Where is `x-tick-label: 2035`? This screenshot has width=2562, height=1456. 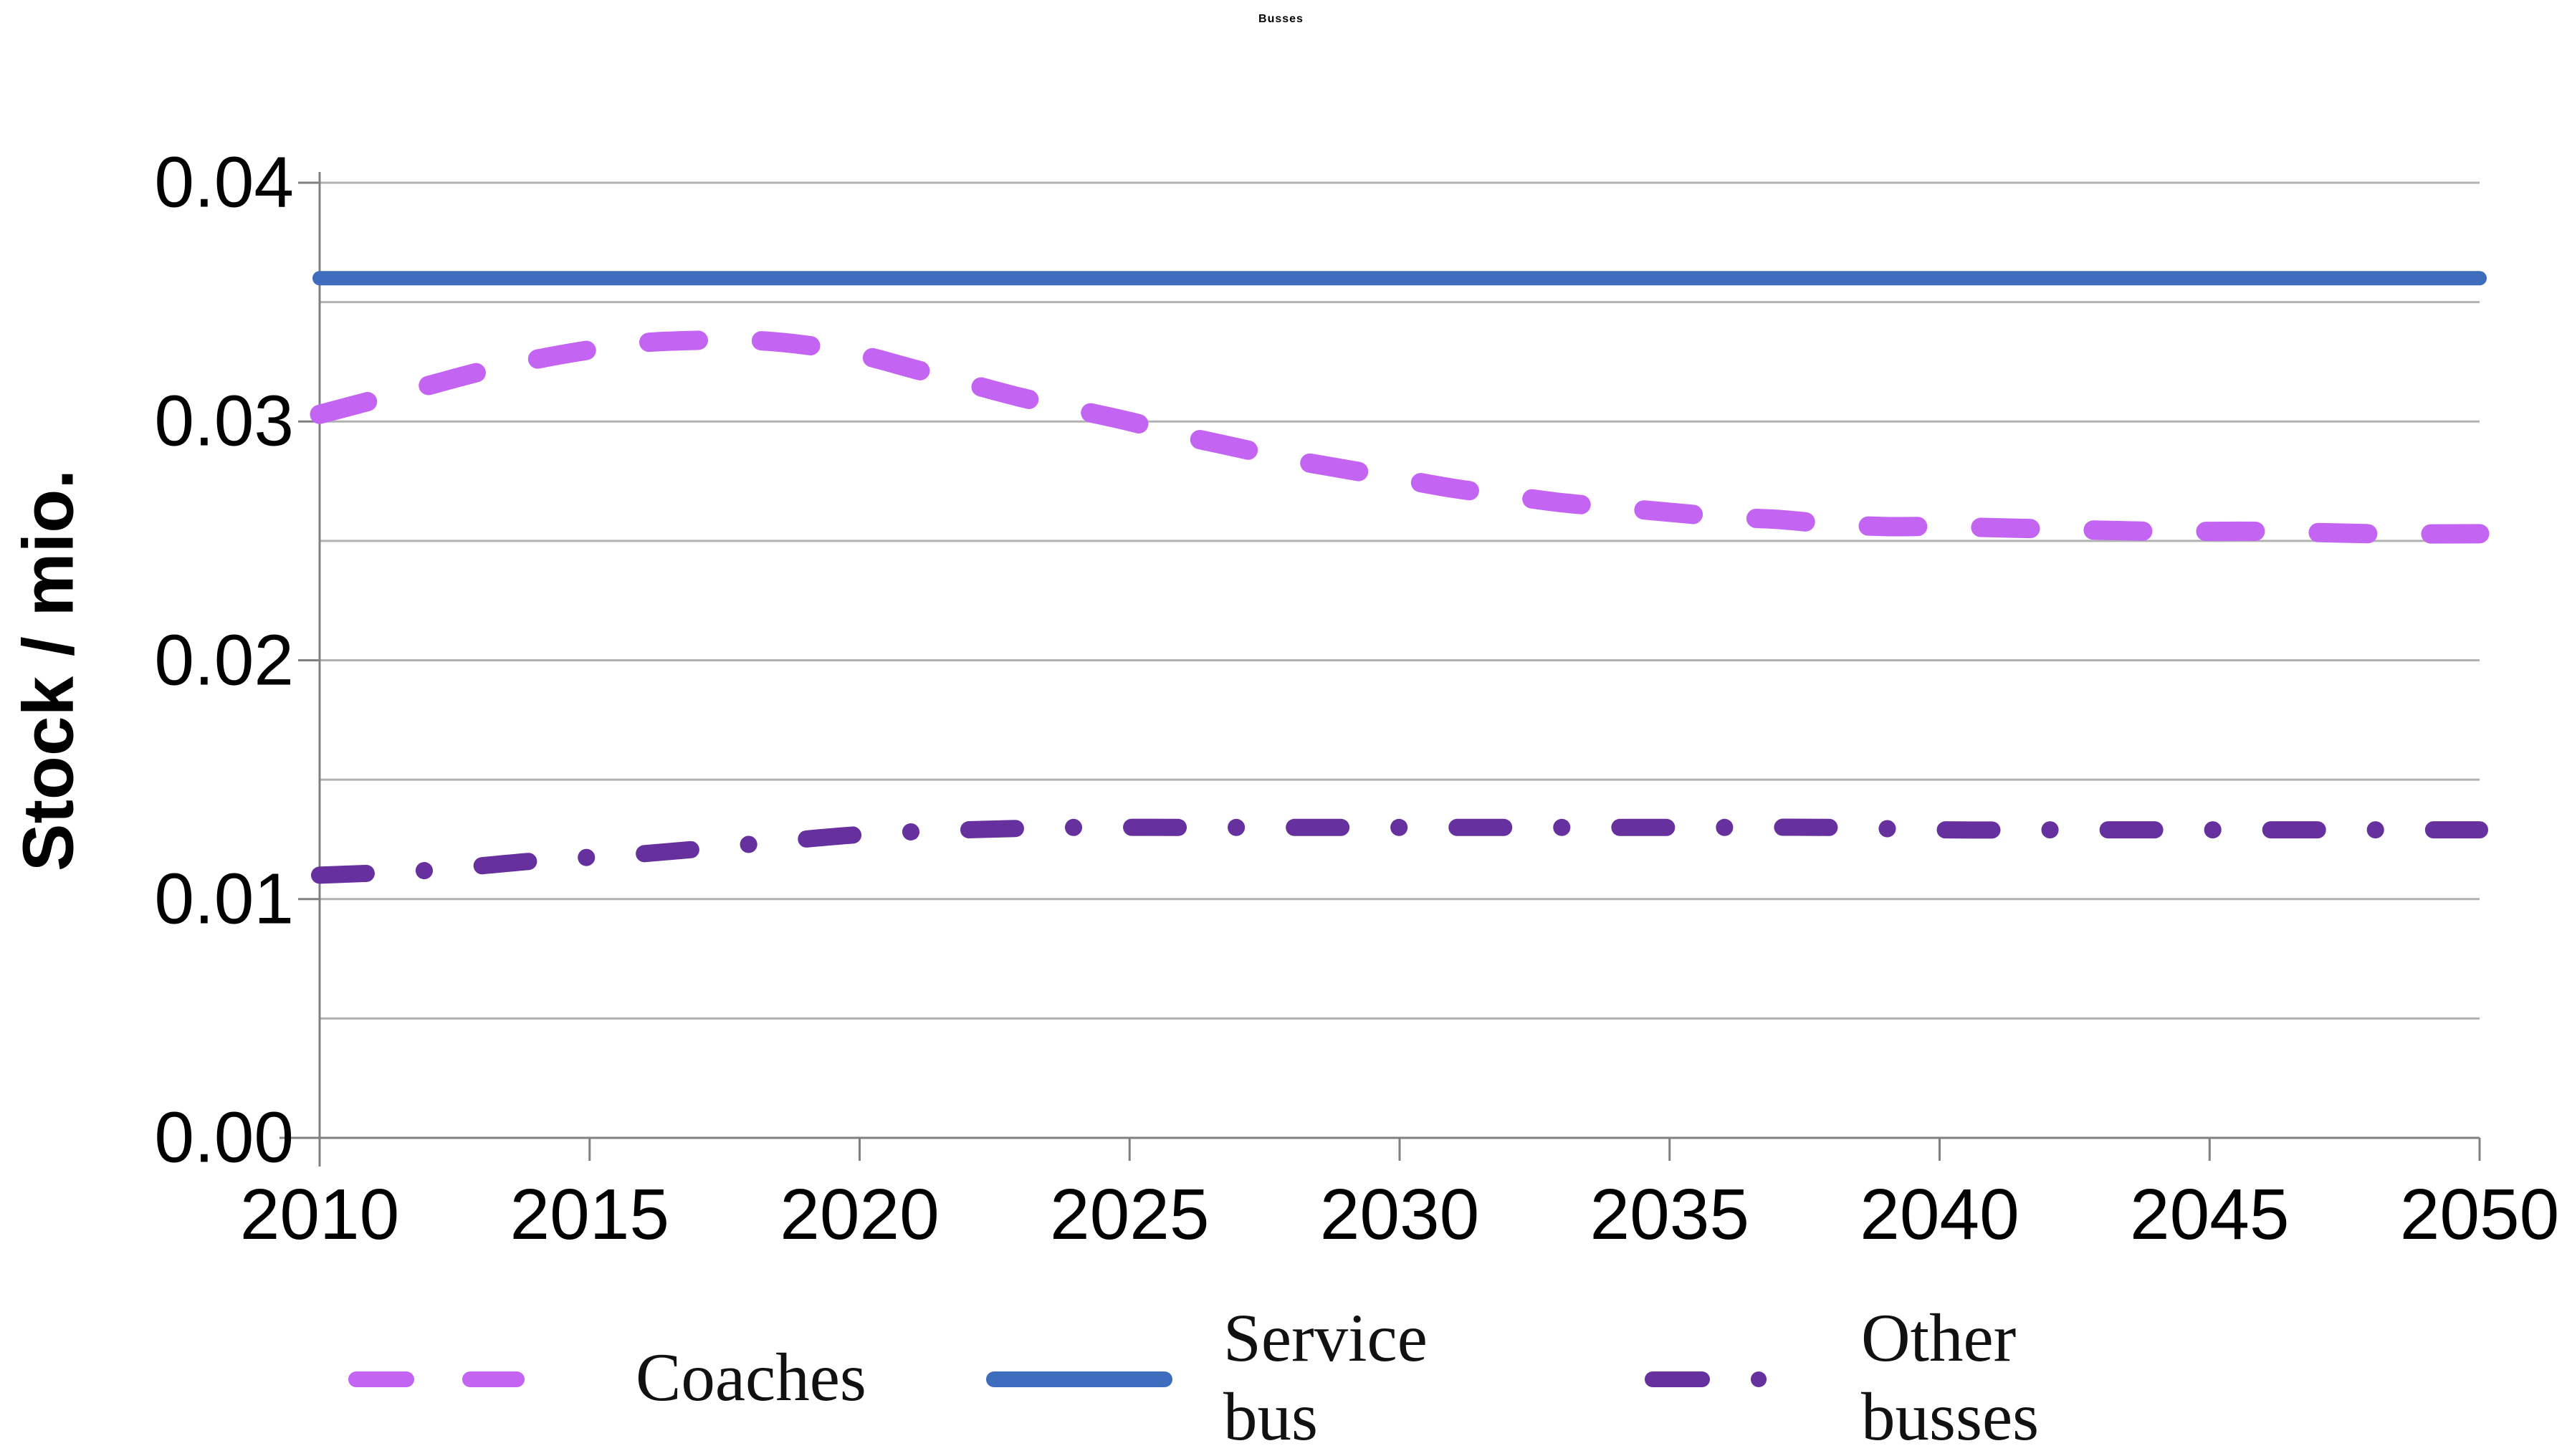 x-tick-label: 2035 is located at coordinates (1670, 1214).